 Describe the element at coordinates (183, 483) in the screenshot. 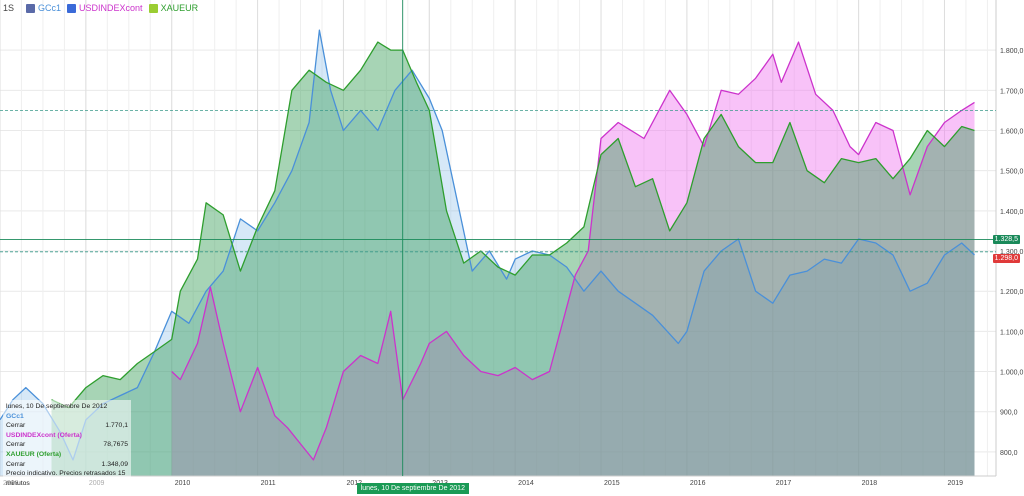

I see `x-tick-label: 2010` at that location.